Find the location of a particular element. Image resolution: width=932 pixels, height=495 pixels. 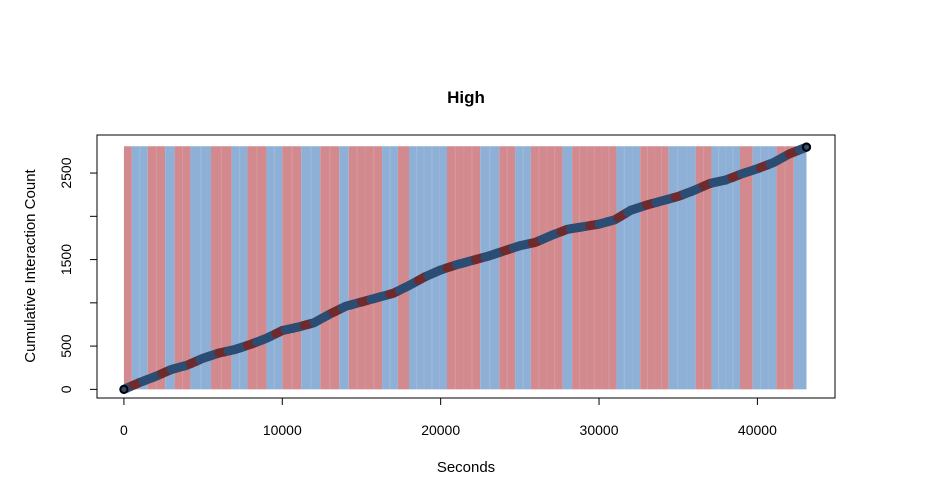

x-axis: 0 10000 20000 30000 40000 is located at coordinates (448, 417).